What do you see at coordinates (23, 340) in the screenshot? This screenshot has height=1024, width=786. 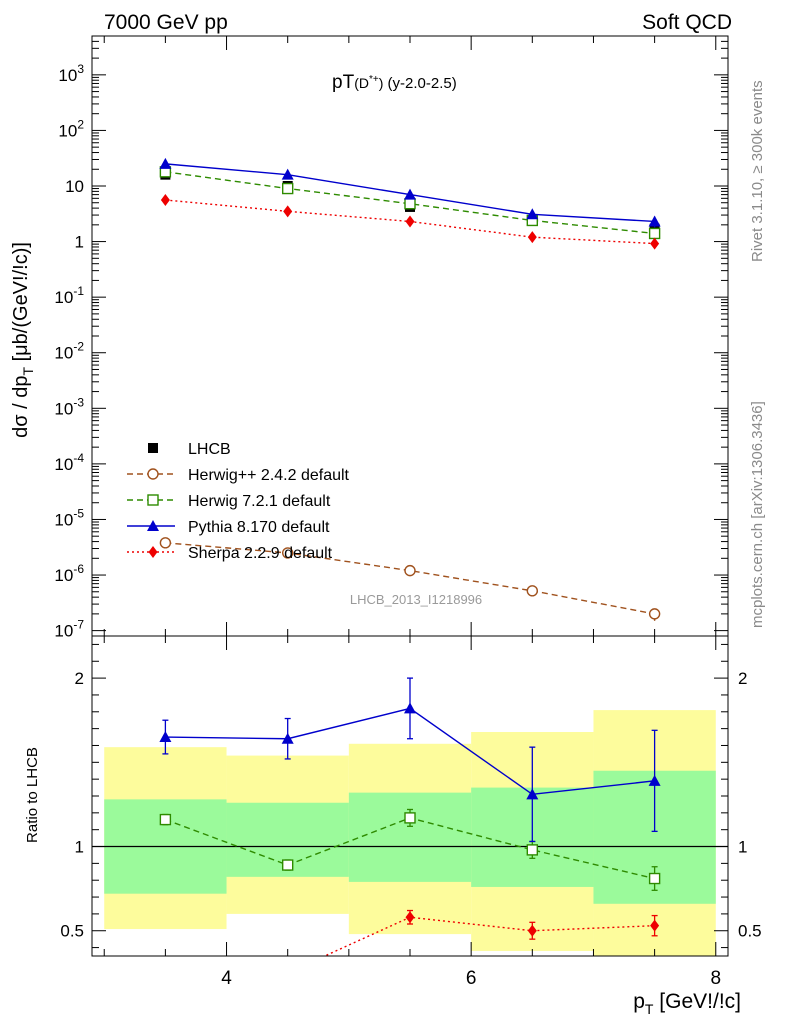 I see `y-axis-label: dσ / dpT [μb/(GeV!/!c)]` at bounding box center [23, 340].